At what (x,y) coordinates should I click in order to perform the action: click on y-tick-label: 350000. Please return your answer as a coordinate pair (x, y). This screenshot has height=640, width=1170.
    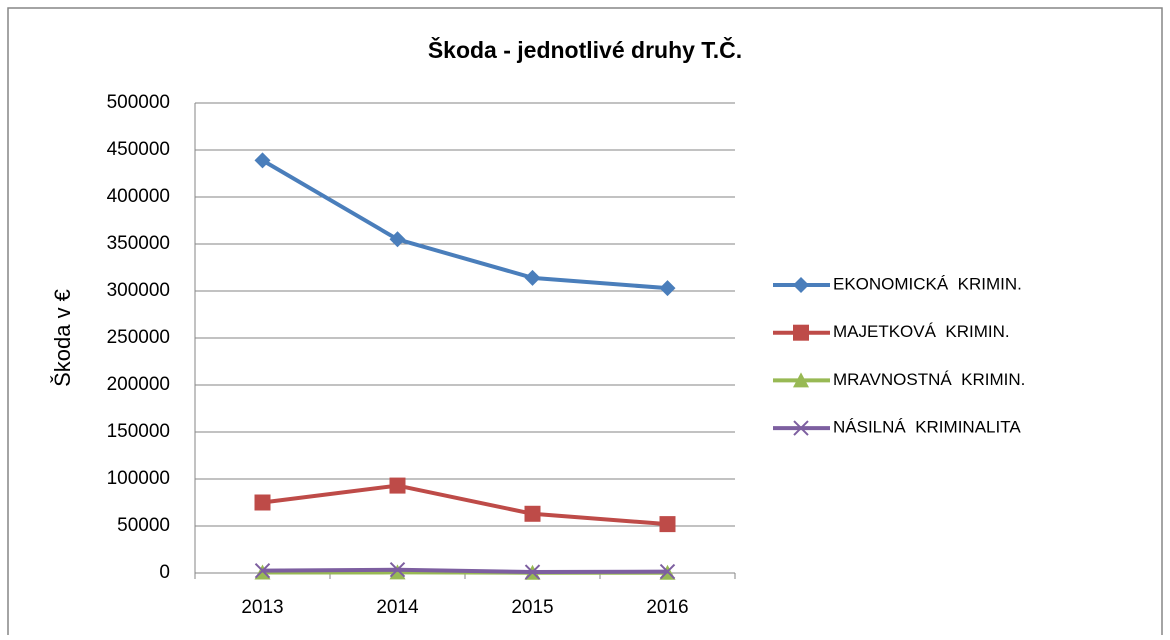
    Looking at the image, I should click on (138, 243).